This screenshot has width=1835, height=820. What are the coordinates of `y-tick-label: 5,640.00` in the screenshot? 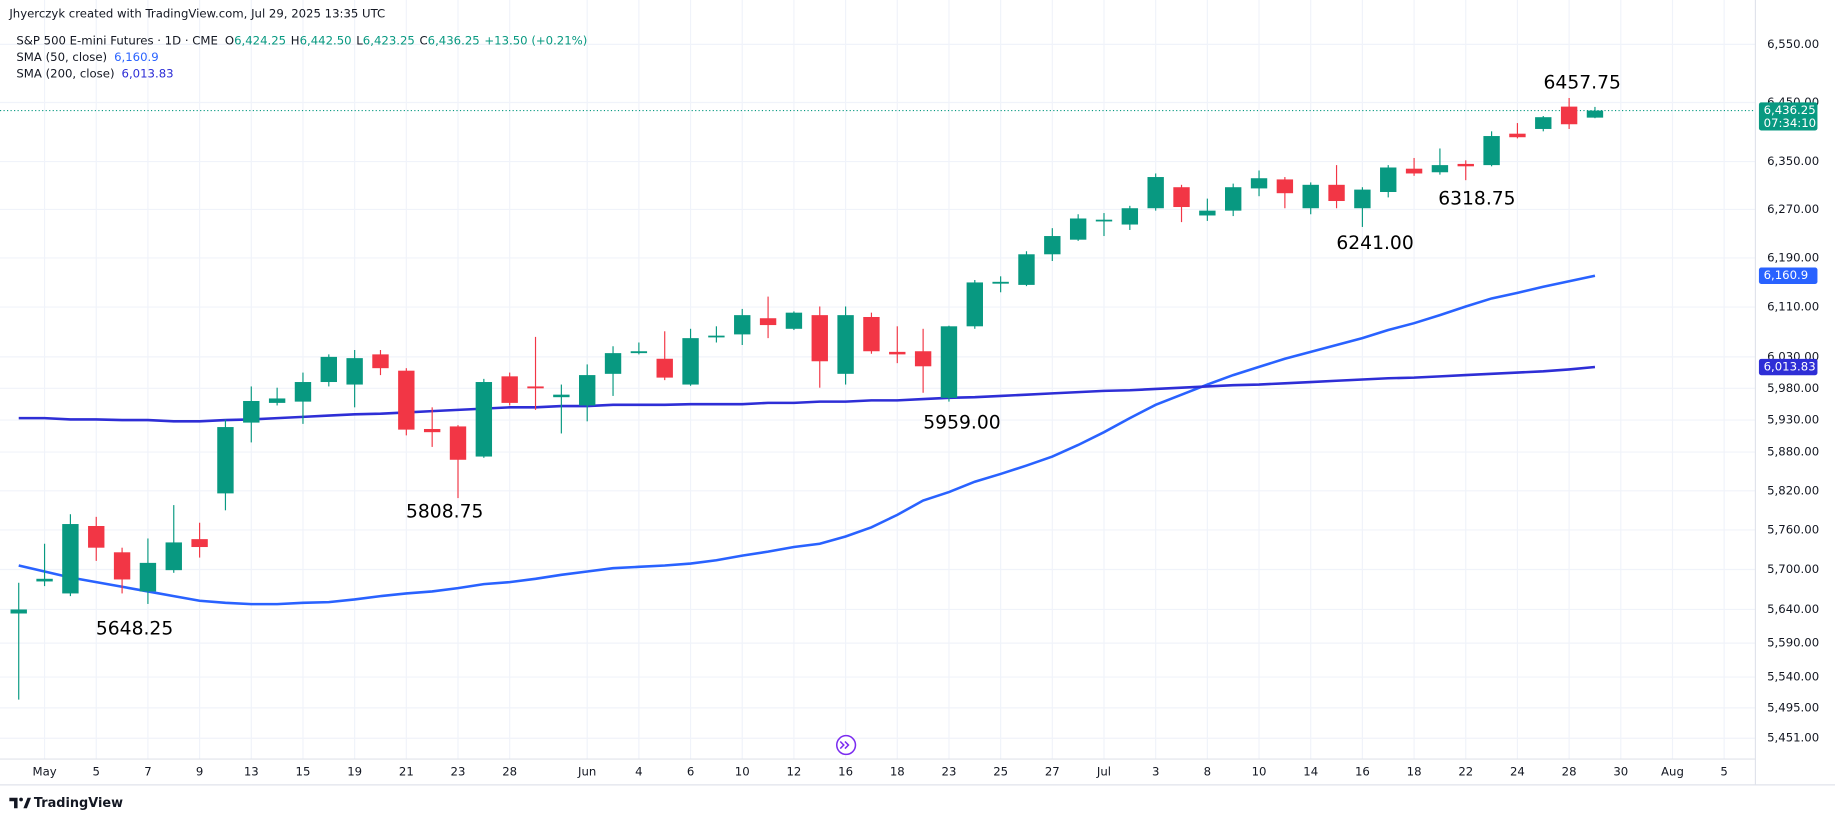 It's located at (1793, 609).